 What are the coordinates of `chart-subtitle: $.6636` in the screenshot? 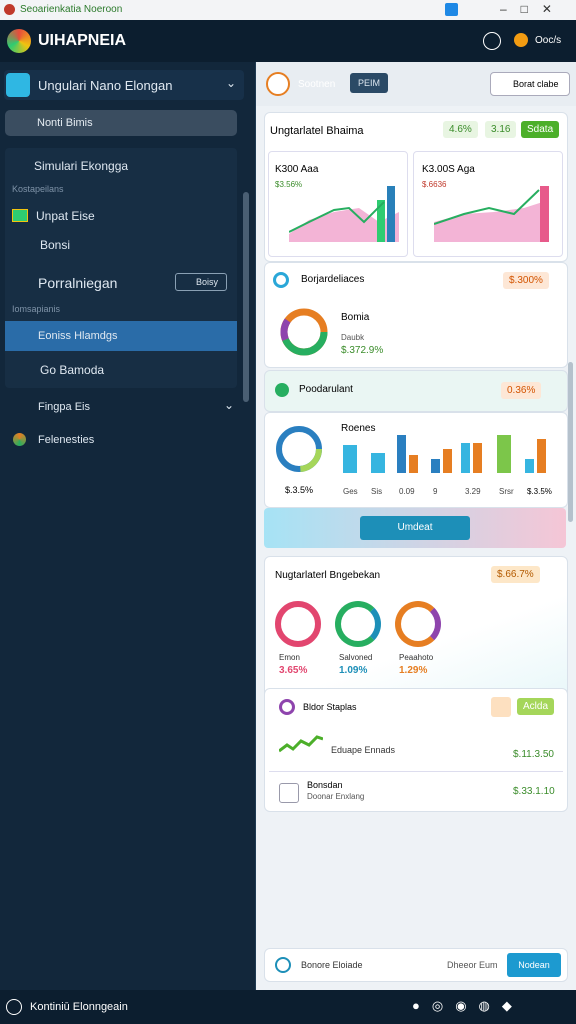 It's located at (434, 184).